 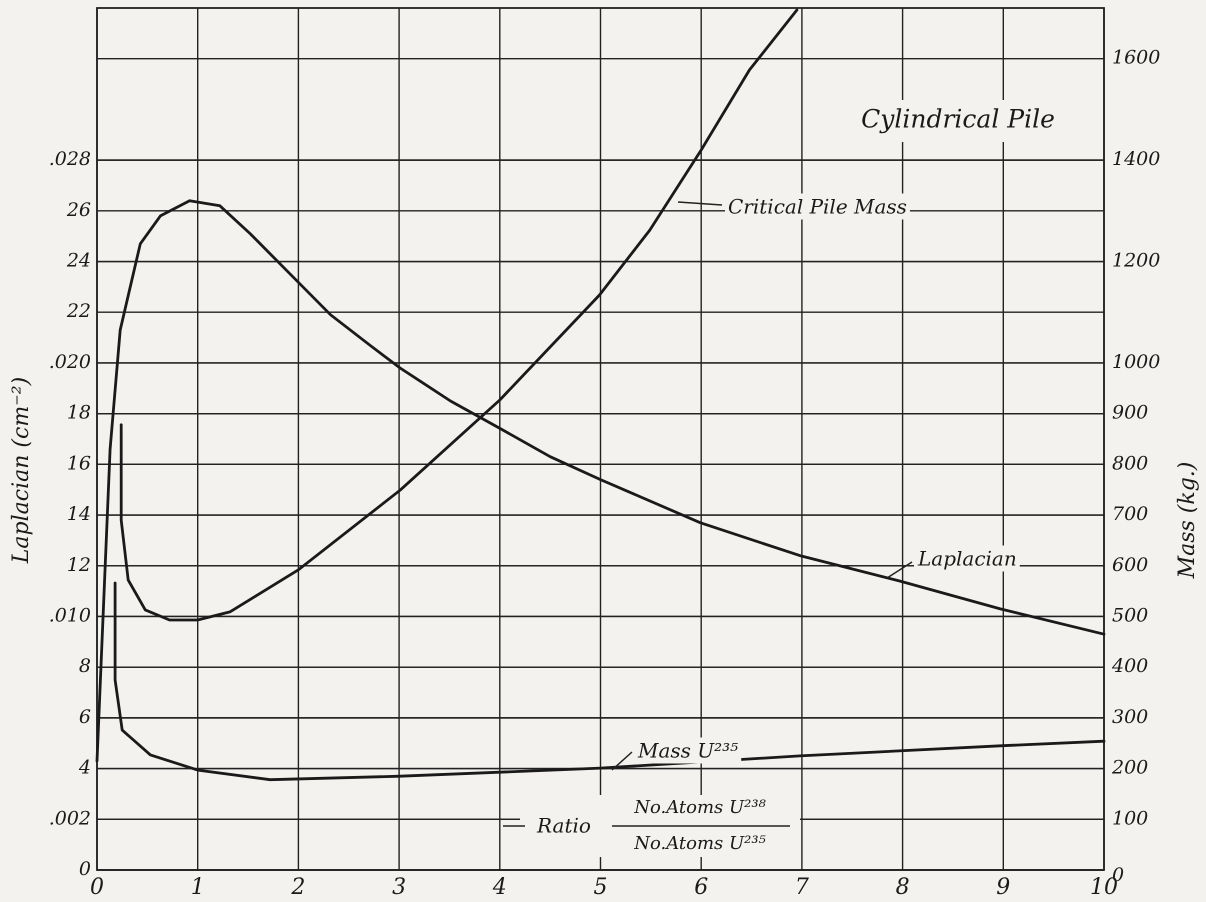 What do you see at coordinates (1129, 666) in the screenshot?
I see `y2-tick-label: 400` at bounding box center [1129, 666].